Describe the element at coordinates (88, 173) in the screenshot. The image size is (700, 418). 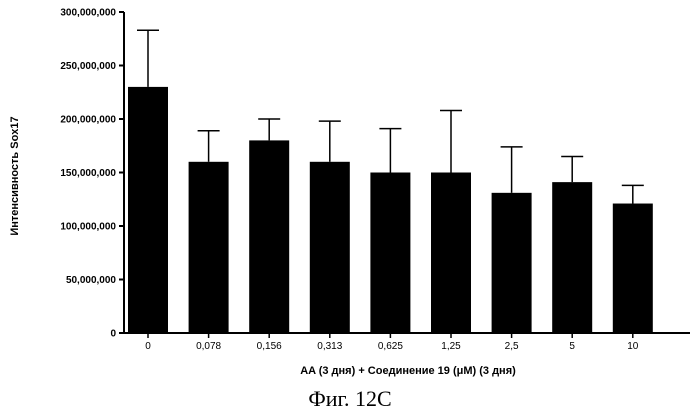
I see `y-tick-label: 150,000,000` at that location.